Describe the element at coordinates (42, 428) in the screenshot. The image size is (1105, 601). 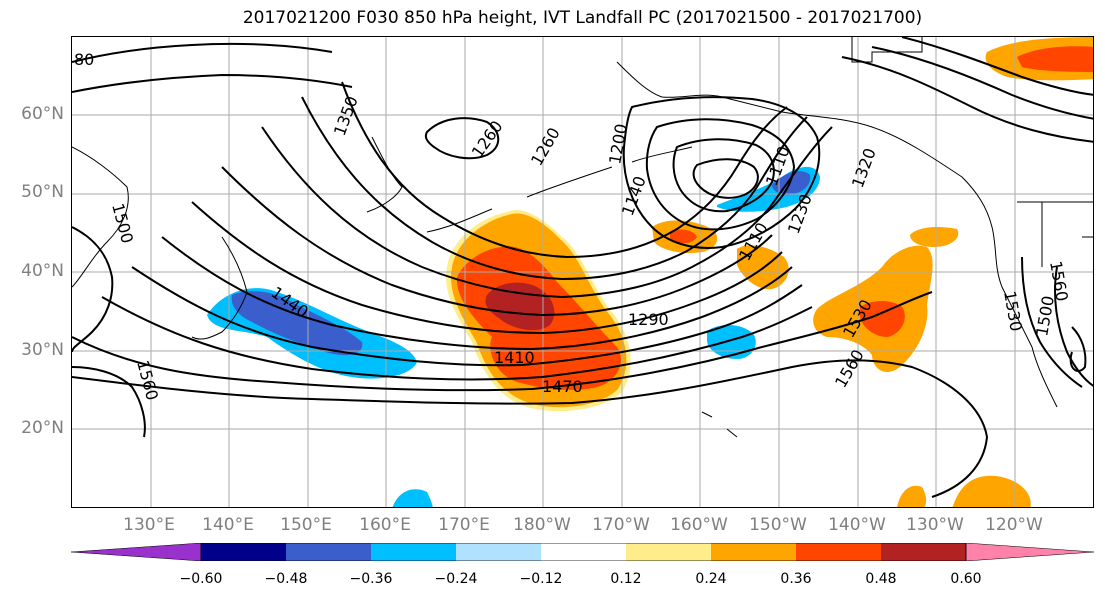
I see `lat-label-20n: 20°N` at that location.